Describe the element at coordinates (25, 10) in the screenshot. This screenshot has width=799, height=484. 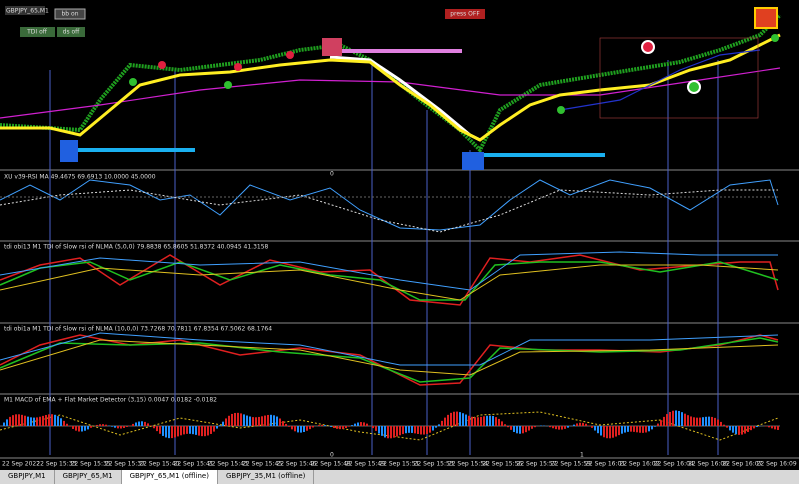
I see `symbol-box` at that location.